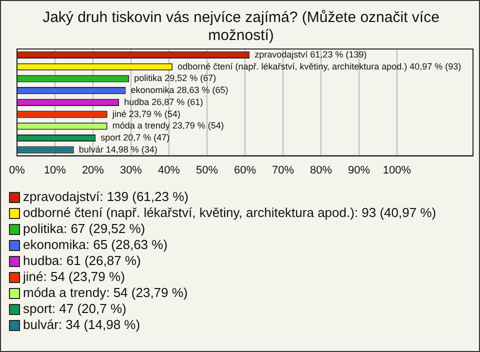 Image resolution: width=480 pixels, height=352 pixels. Describe the element at coordinates (118, 149) in the screenshot. I see `data-label: bulvár 14,98 % (34)` at that location.